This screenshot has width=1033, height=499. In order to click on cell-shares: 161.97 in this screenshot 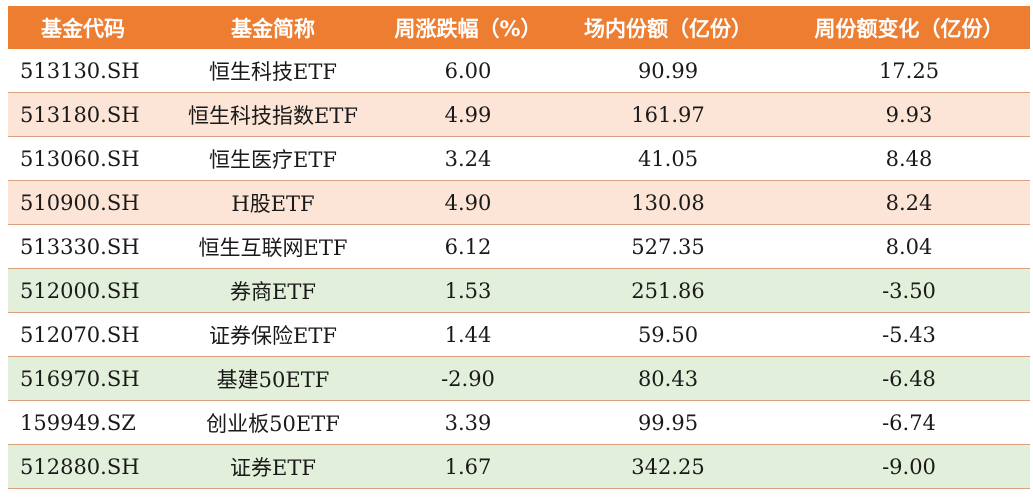, I will do `click(668, 114)`.